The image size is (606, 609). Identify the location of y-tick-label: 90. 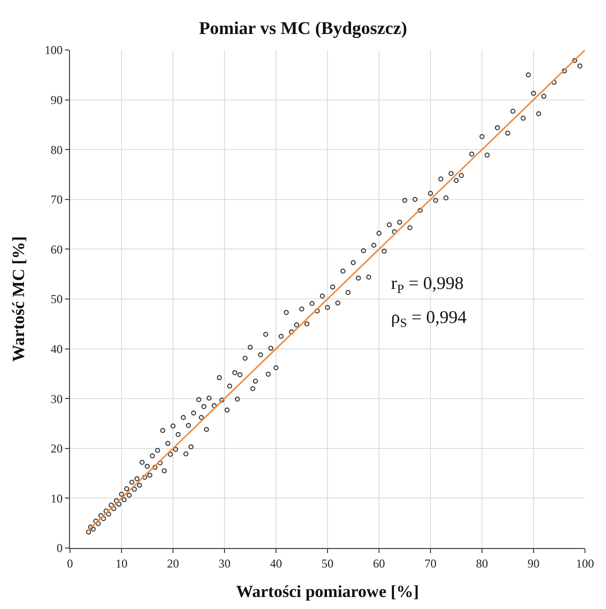
(56, 100).